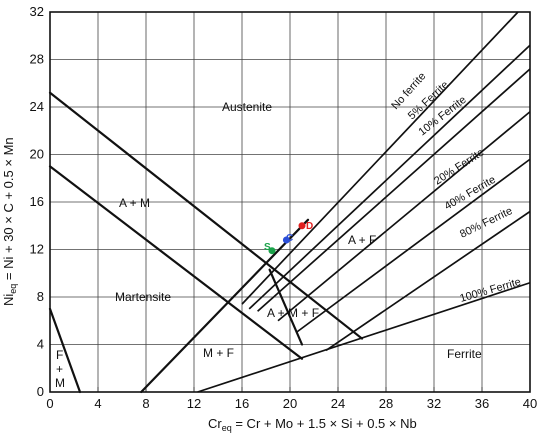  Describe the element at coordinates (9, 221) in the screenshot. I see `y-axis-label: Nieq = Ni + 30 × C + 0.5 × Mn` at that location.